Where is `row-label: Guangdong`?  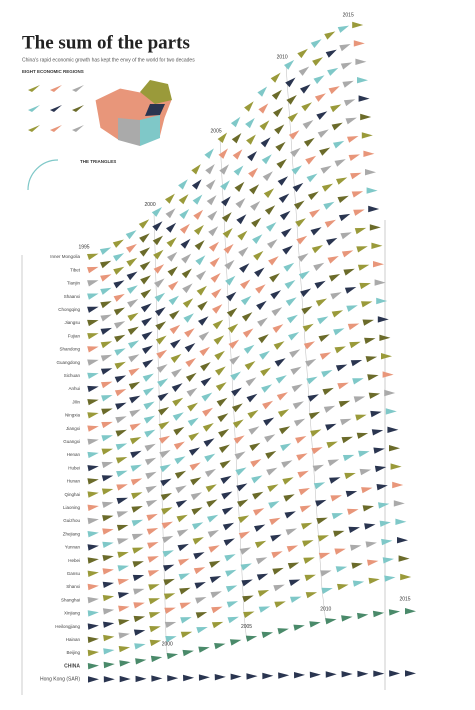 row-label: Guangdong is located at coordinates (68, 362).